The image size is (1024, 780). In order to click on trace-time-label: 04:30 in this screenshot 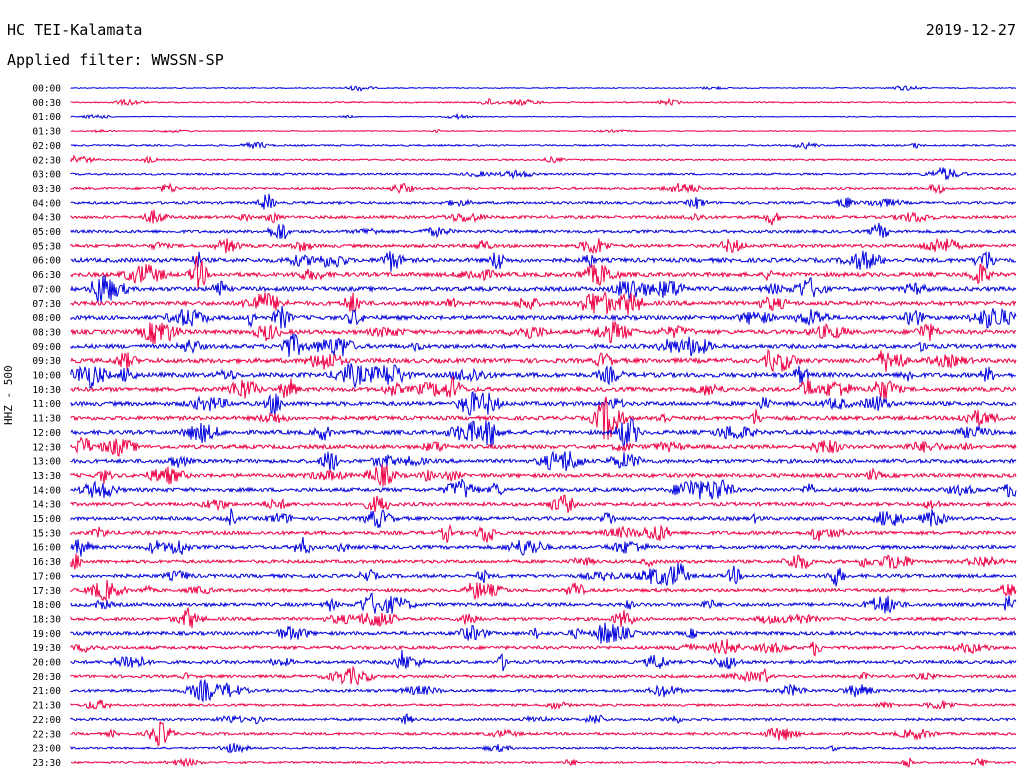, I will do `click(46, 218)`.